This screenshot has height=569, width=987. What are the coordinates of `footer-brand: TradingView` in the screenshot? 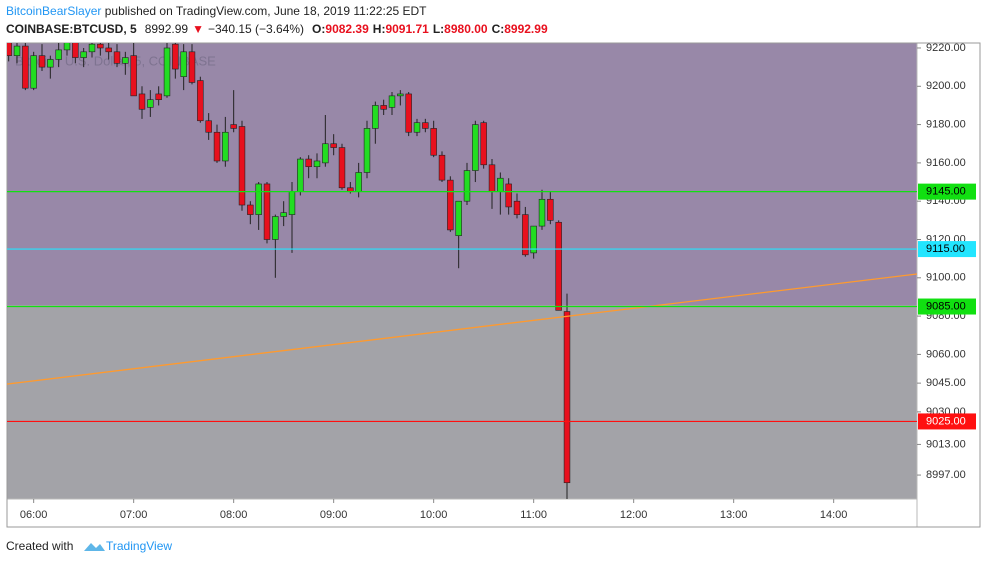 It's located at (139, 546).